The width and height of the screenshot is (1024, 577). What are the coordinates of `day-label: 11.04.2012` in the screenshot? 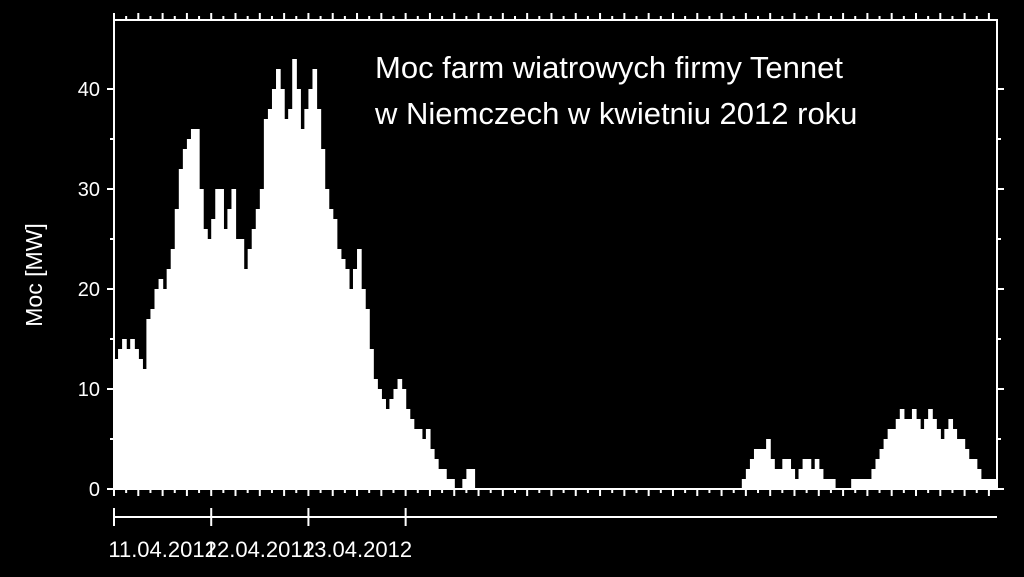 It's located at (162, 549).